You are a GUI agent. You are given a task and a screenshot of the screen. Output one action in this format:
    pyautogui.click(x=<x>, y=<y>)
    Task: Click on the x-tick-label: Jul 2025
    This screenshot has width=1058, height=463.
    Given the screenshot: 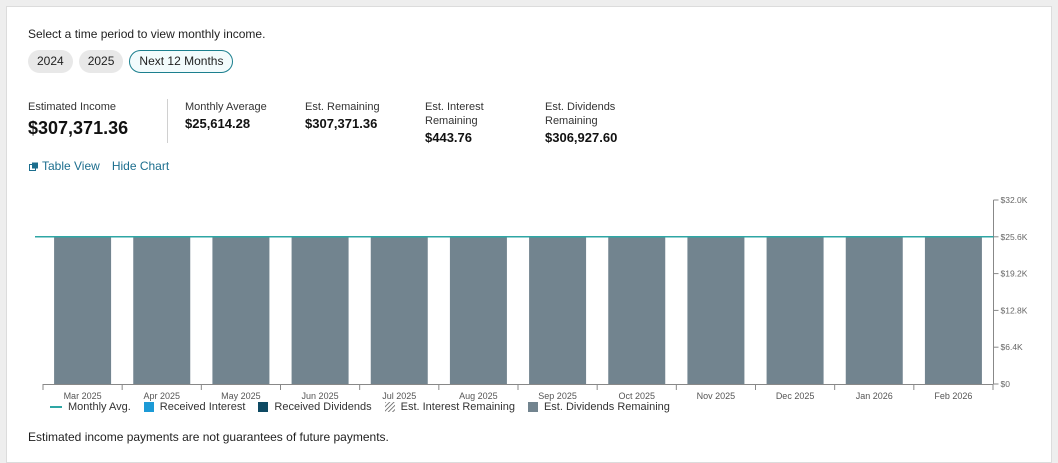 What is the action you would take?
    pyautogui.click(x=399, y=396)
    